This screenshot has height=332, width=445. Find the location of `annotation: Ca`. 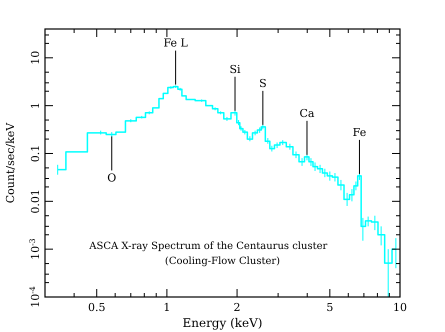

annotation: Ca is located at coordinates (307, 113).